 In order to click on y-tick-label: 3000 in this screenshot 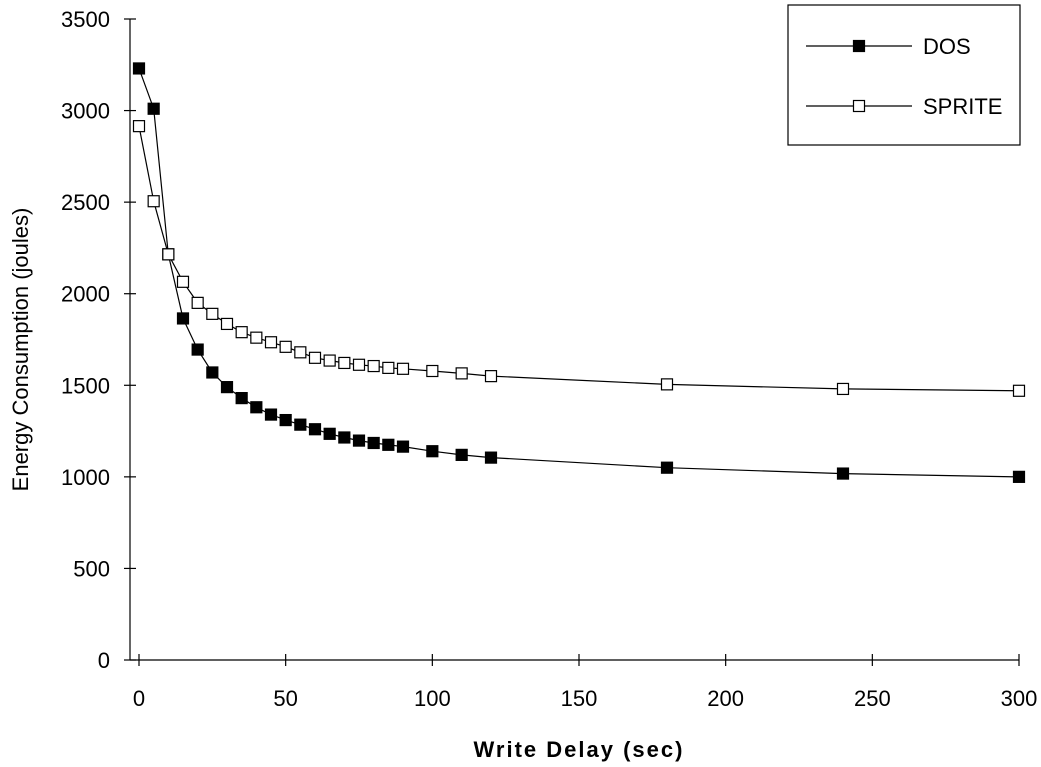, I will do `click(85, 111)`.